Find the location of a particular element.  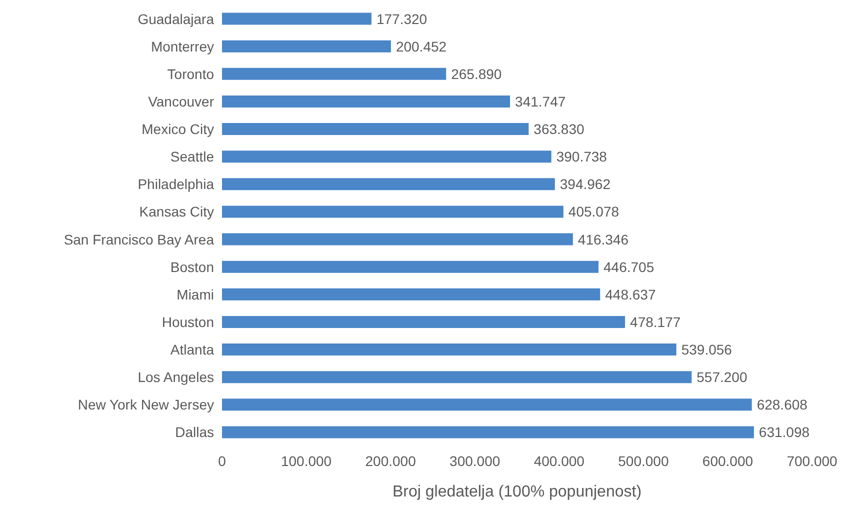

data-label: 390.738 is located at coordinates (582, 156).